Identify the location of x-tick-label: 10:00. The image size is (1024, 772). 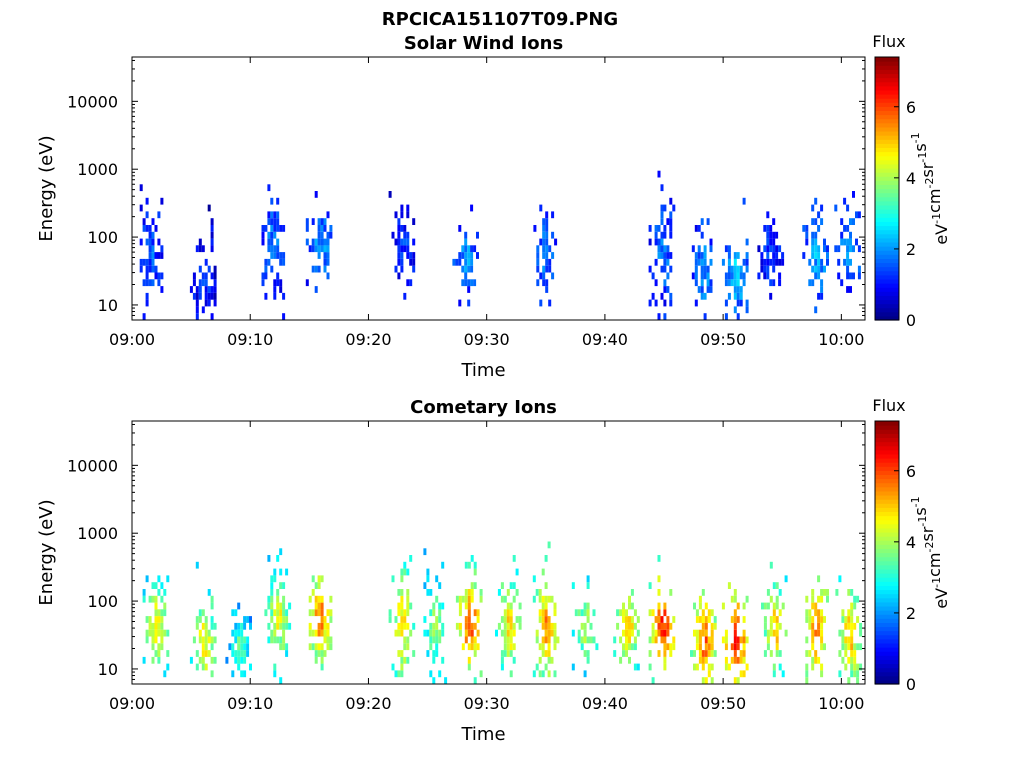
(841, 703).